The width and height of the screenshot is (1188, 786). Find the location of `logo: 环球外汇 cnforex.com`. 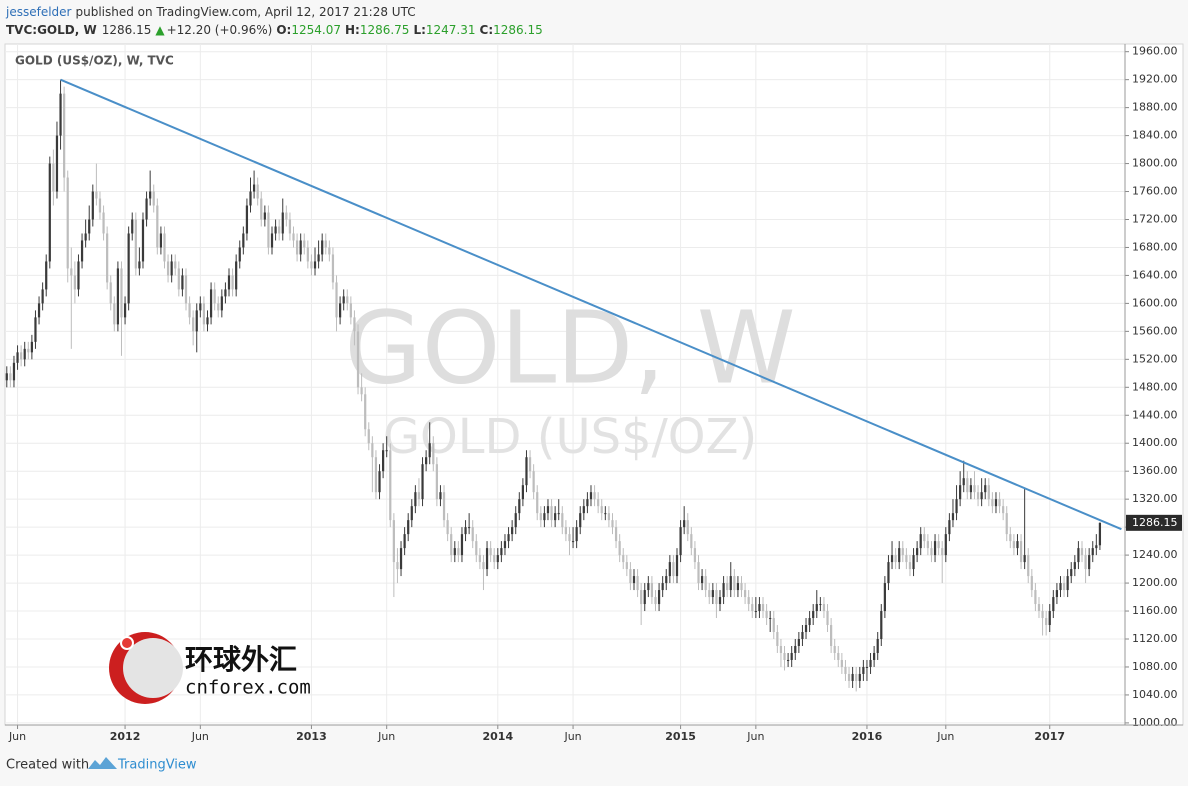

logo: 环球外汇 cnforex.com is located at coordinates (210, 668).